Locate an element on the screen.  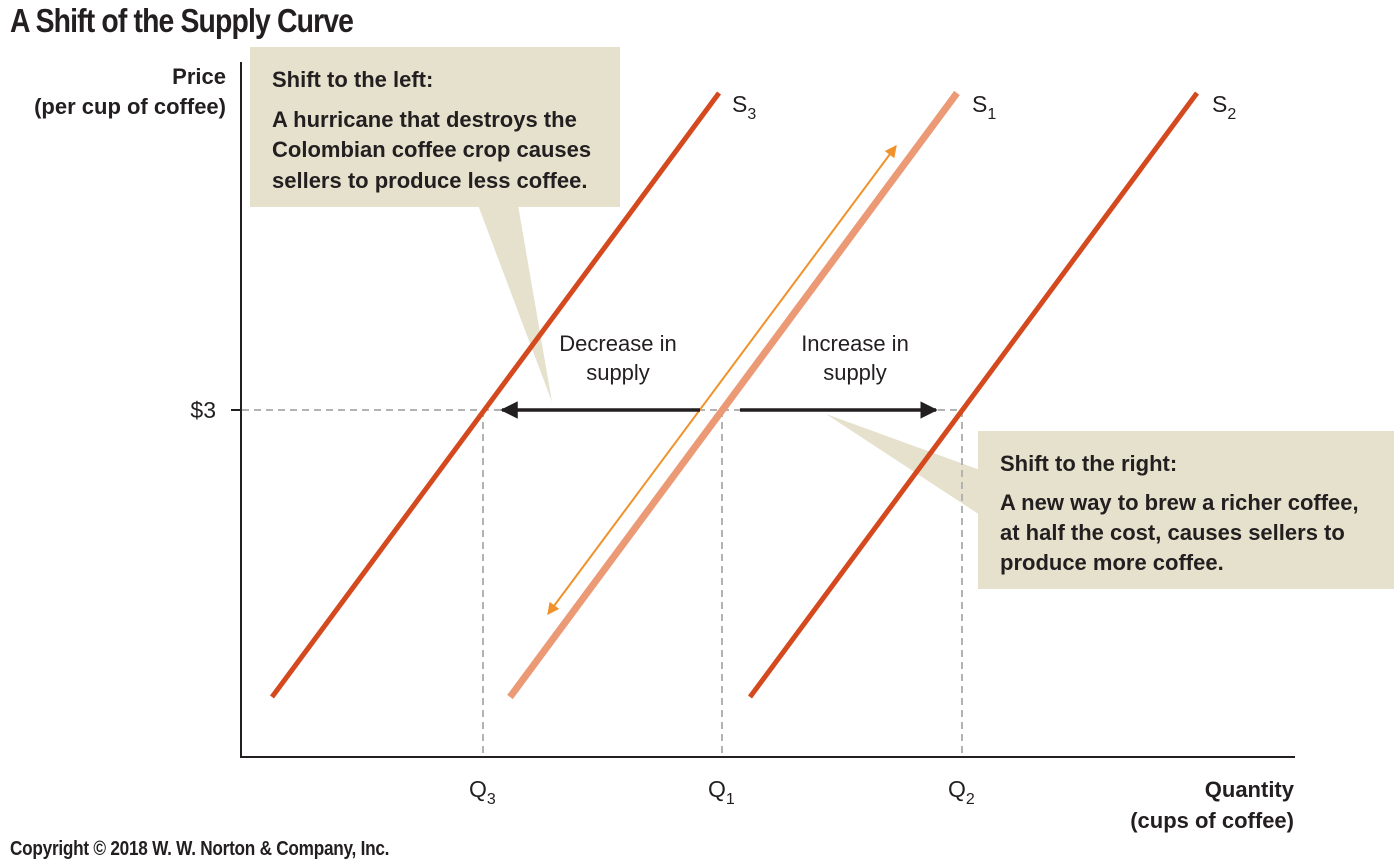
decrease-note-line2: supply is located at coordinates (618, 372).